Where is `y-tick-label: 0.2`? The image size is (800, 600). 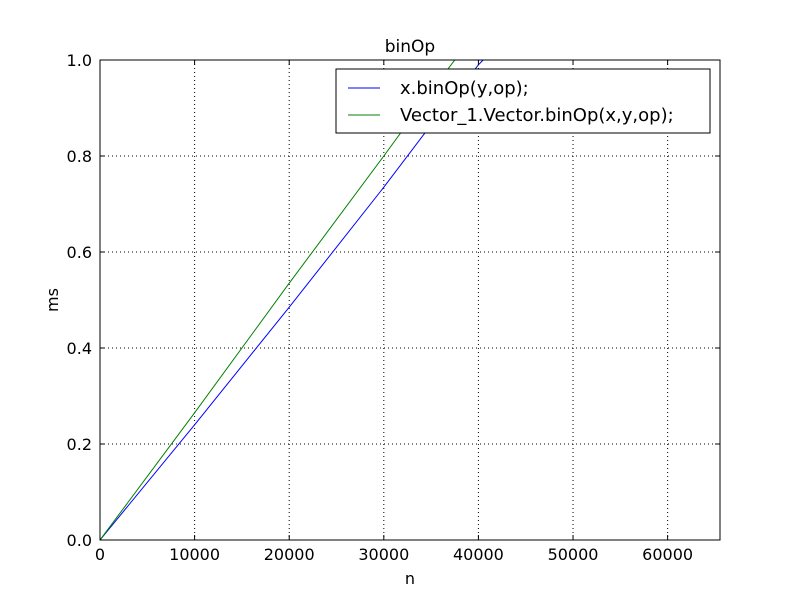 y-tick-label: 0.2 is located at coordinates (79, 444).